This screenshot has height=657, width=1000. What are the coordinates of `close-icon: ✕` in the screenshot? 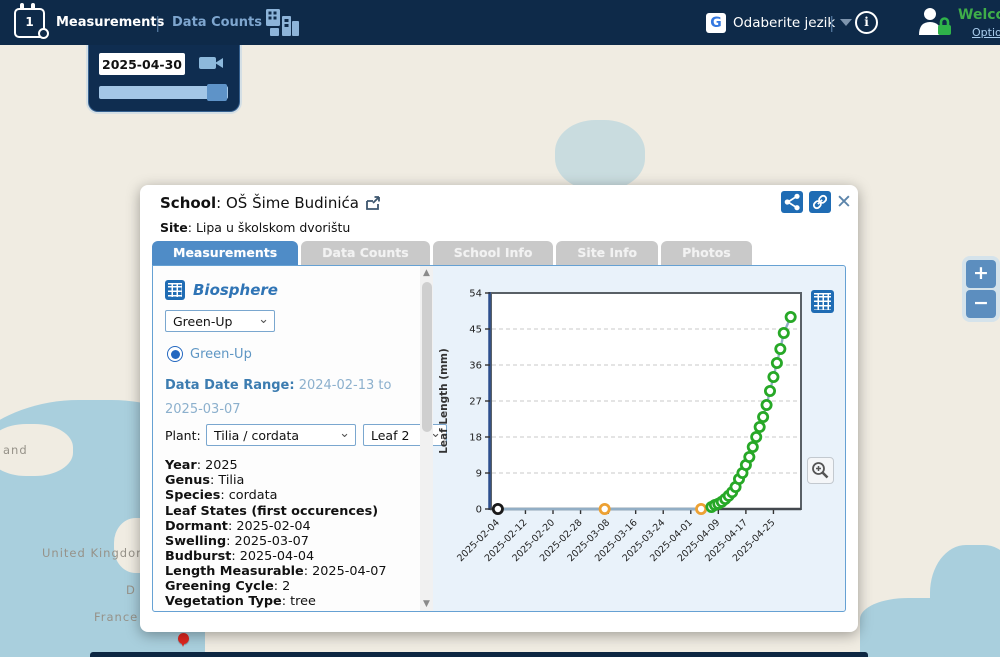 It's located at (844, 202).